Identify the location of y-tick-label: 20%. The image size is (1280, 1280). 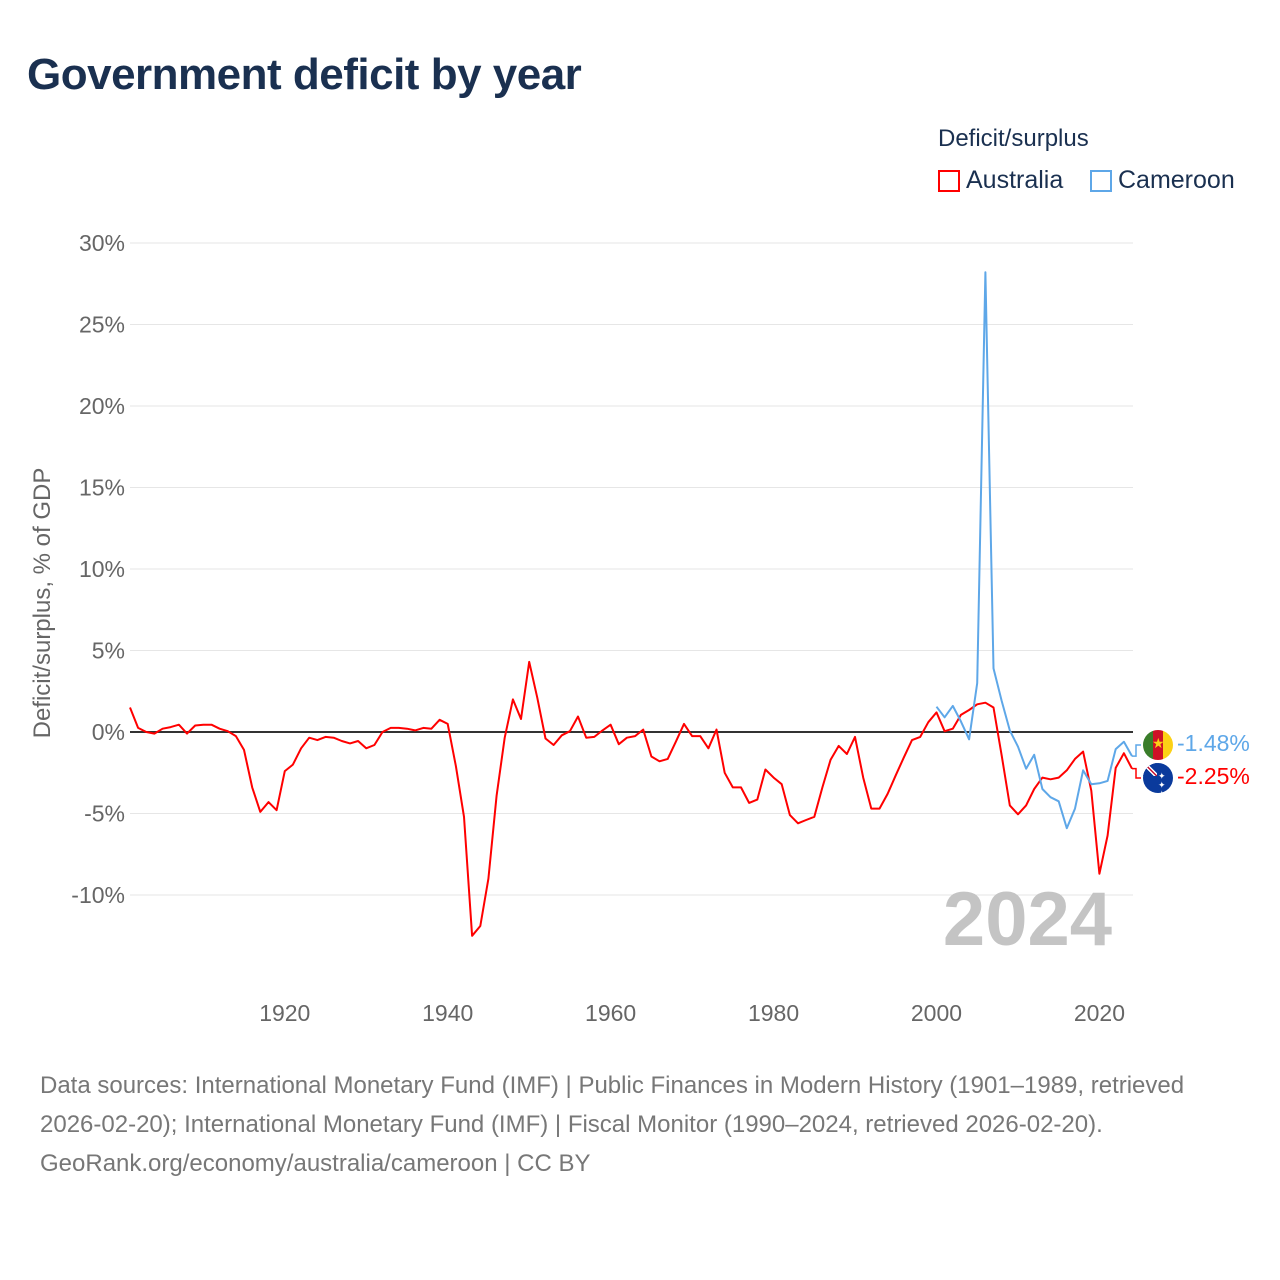
(102, 406).